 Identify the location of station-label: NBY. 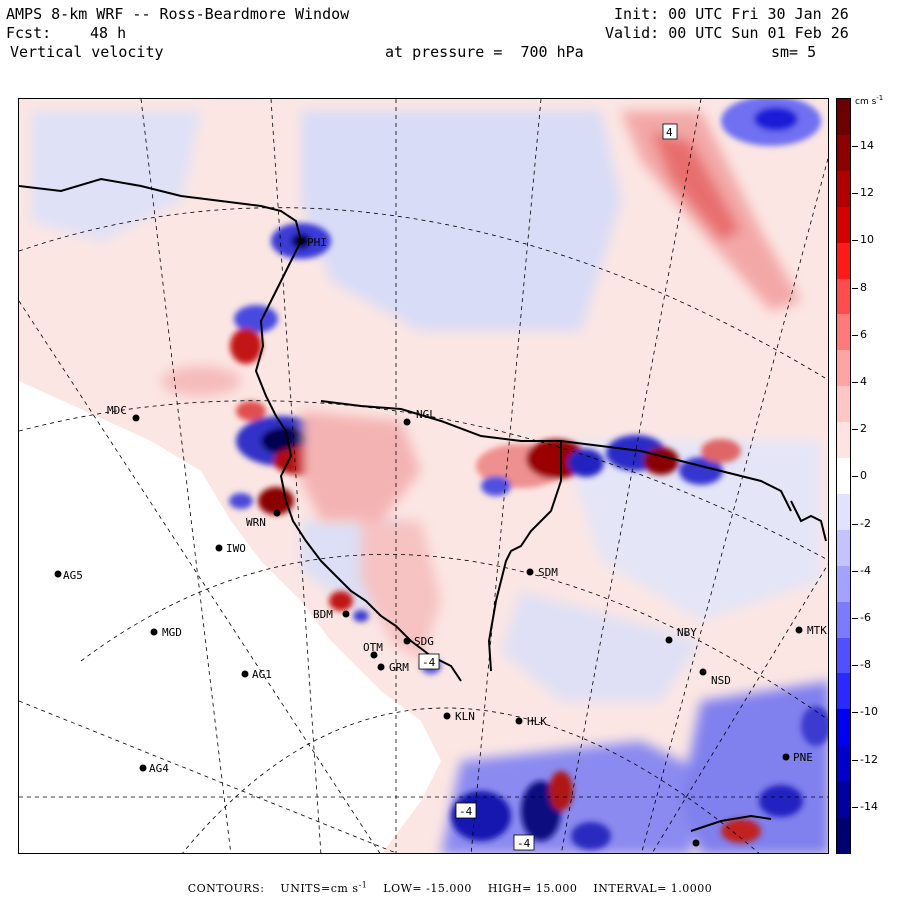
(687, 632).